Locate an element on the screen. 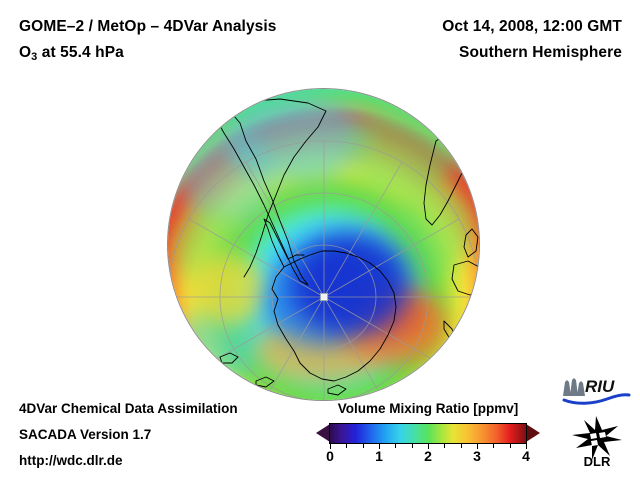  colorbar is located at coordinates (428, 436).